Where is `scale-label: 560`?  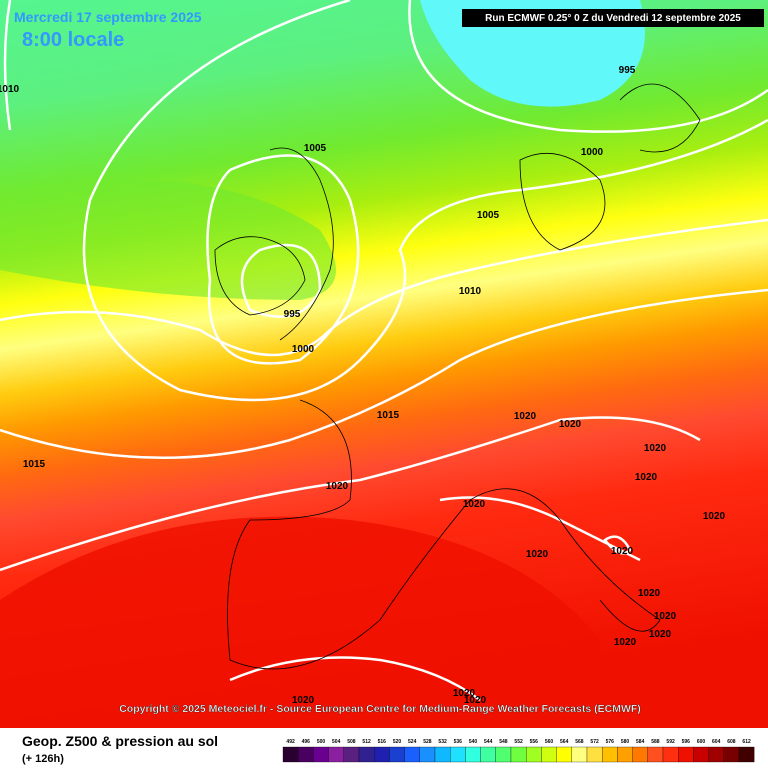
scale-label: 560 is located at coordinates (549, 742).